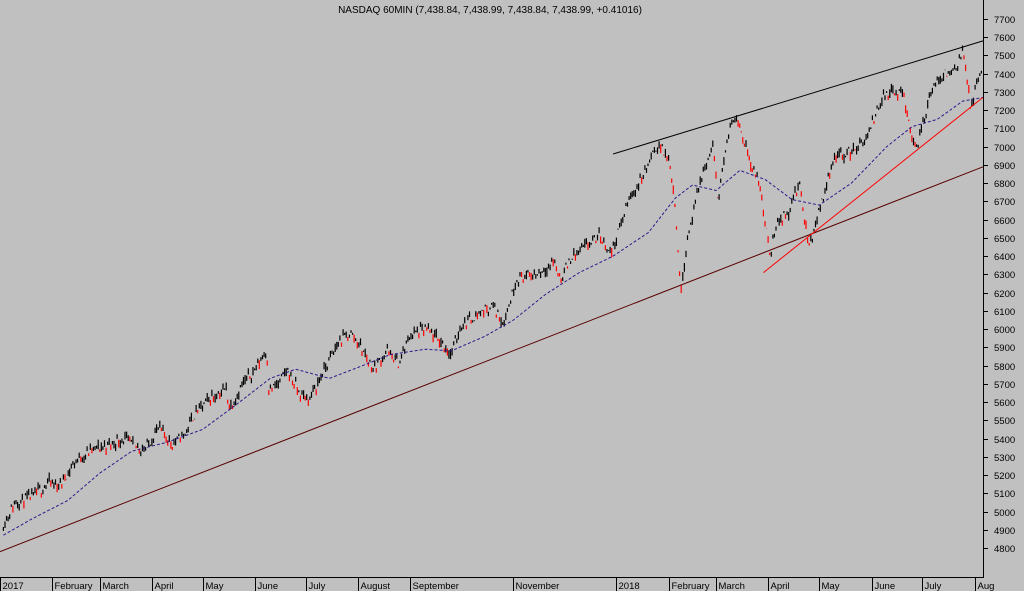 Image resolution: width=1024 pixels, height=591 pixels. Describe the element at coordinates (1004, 75) in the screenshot. I see `y-tick-label: 7400` at that location.